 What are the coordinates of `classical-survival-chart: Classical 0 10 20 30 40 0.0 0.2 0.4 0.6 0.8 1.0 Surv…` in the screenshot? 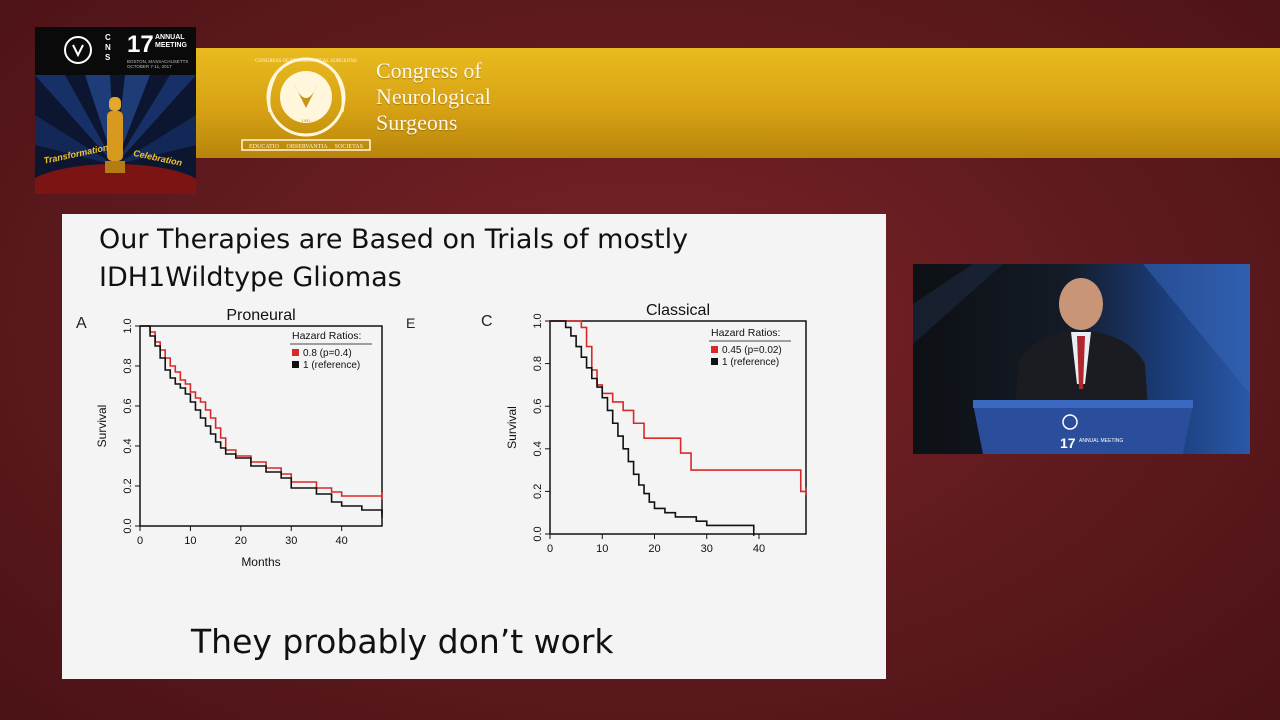 It's located at (656, 428).